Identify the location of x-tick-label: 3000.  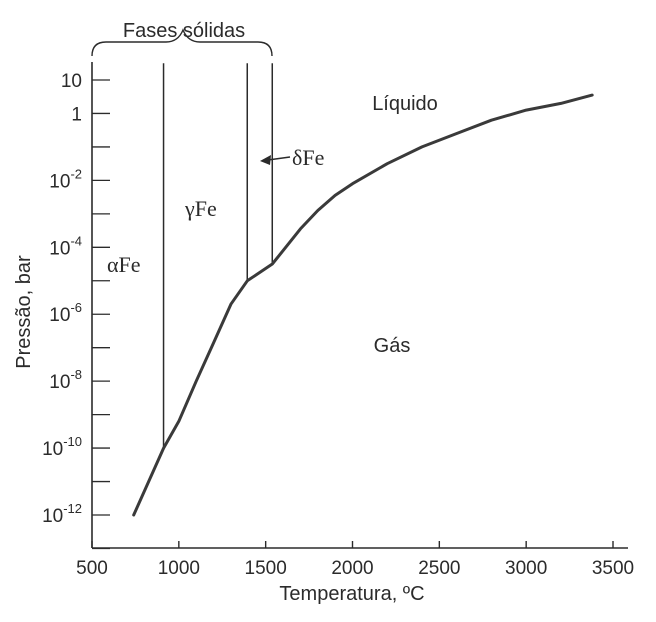
(526, 568).